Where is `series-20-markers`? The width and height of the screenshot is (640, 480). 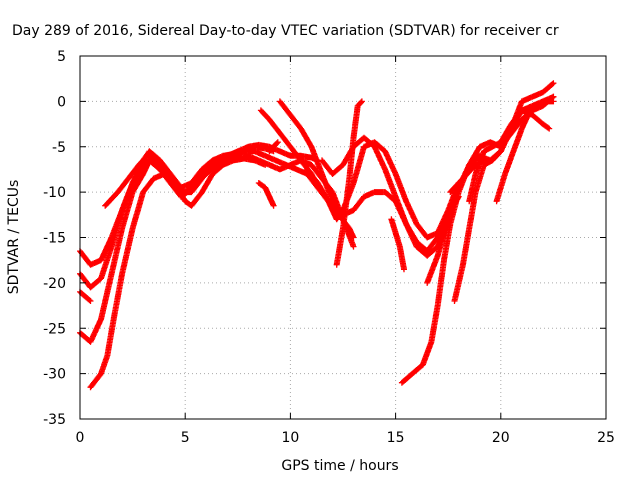
series-20-markers is located at coordinates (467, 176).